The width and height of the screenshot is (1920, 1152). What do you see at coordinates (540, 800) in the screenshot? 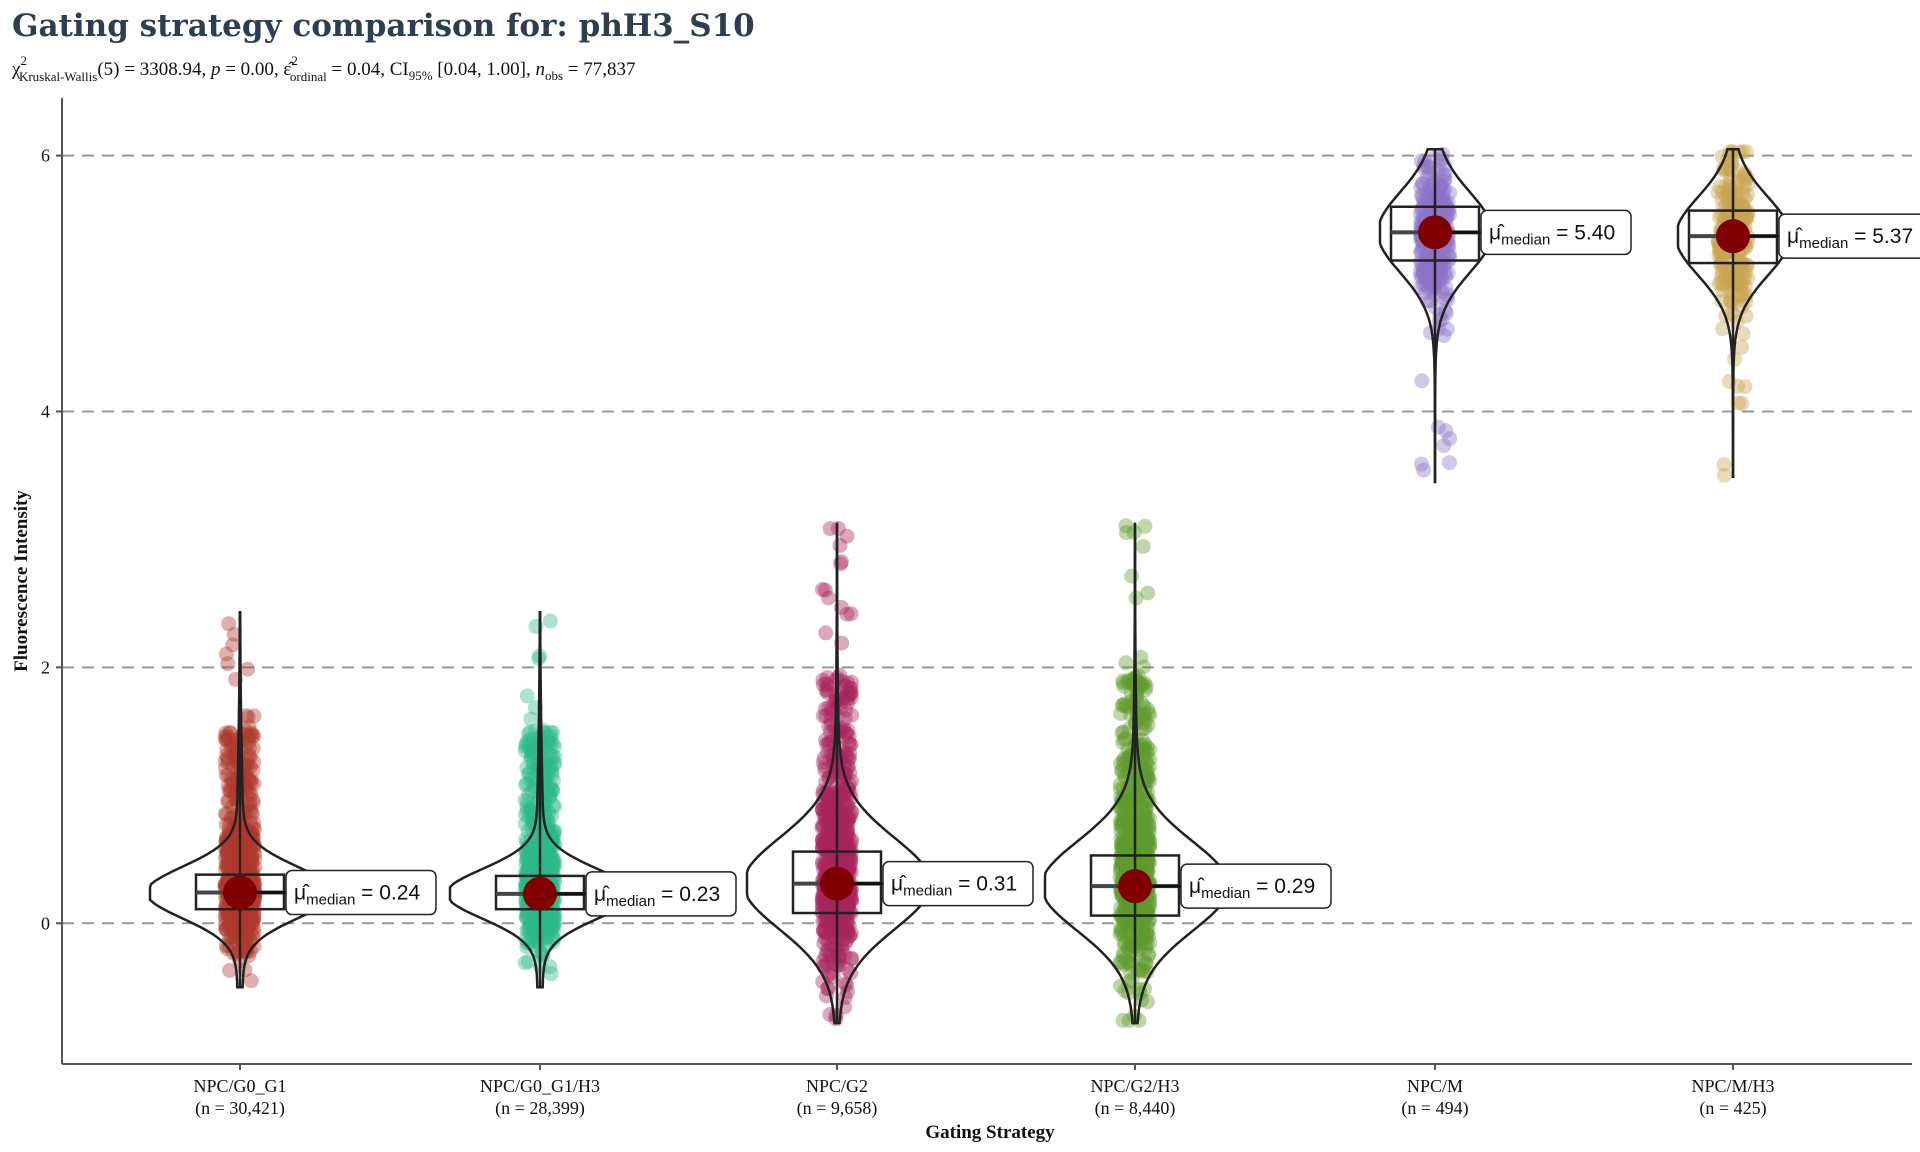
I see `violin-outline` at bounding box center [540, 800].